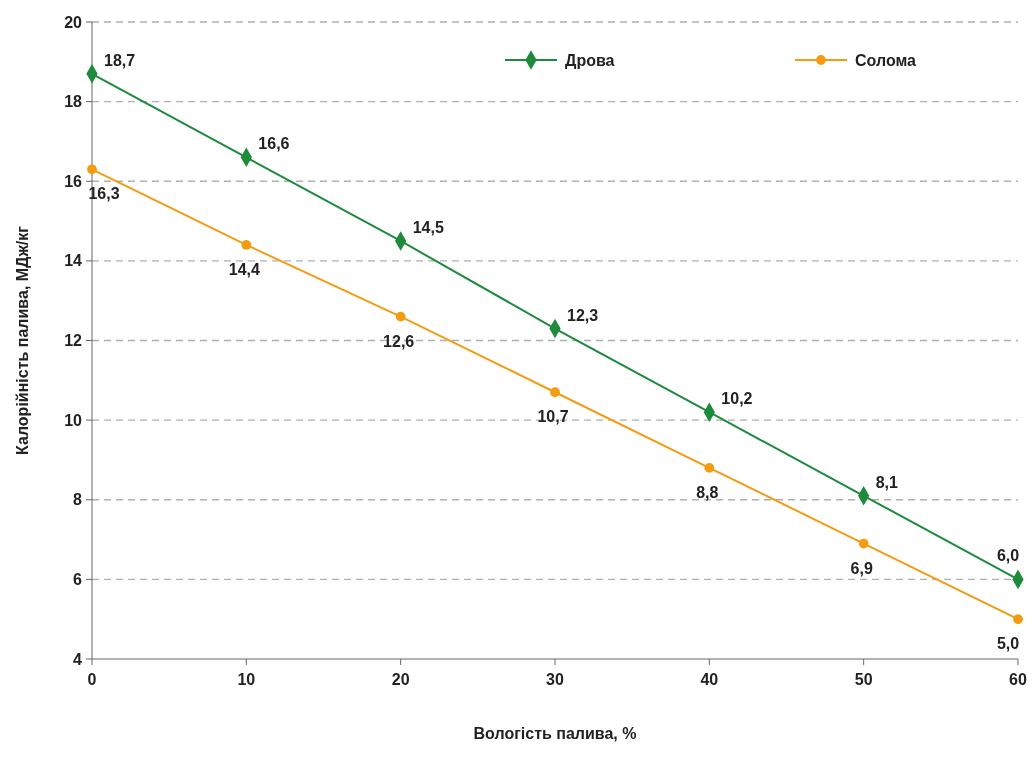 Image resolution: width=1033 pixels, height=757 pixels. What do you see at coordinates (120, 60) in the screenshot?
I see `data-label: 18,7` at bounding box center [120, 60].